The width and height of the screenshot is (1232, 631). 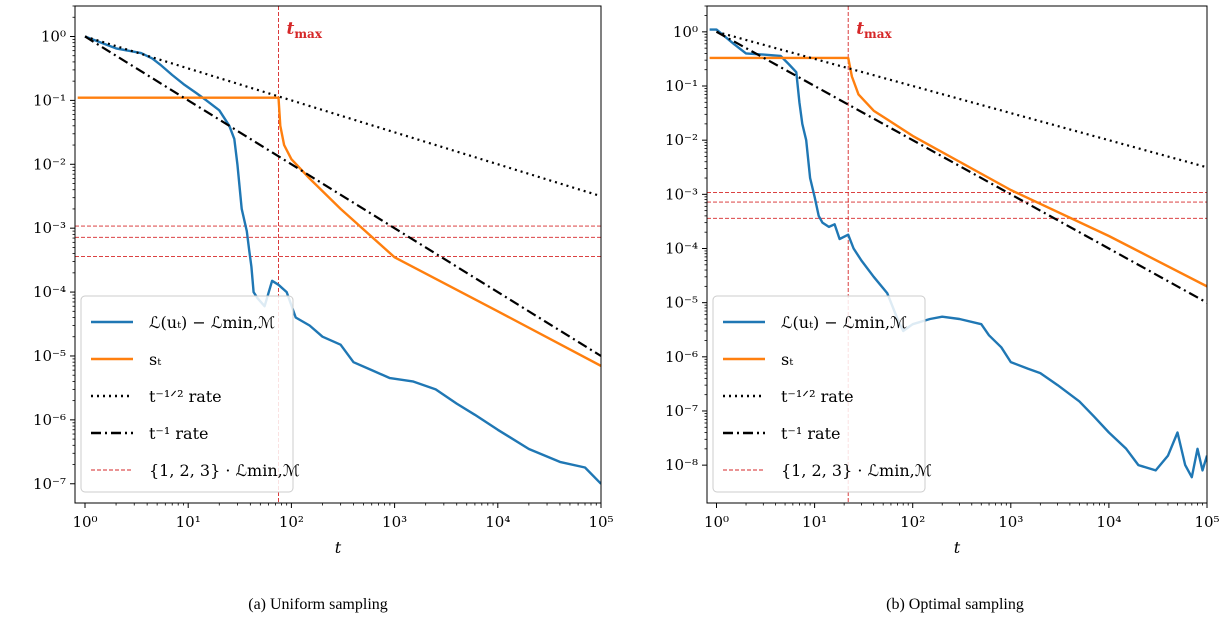 What do you see at coordinates (685, 32) in the screenshot?
I see `y-tick-label-8: 10⁰` at bounding box center [685, 32].